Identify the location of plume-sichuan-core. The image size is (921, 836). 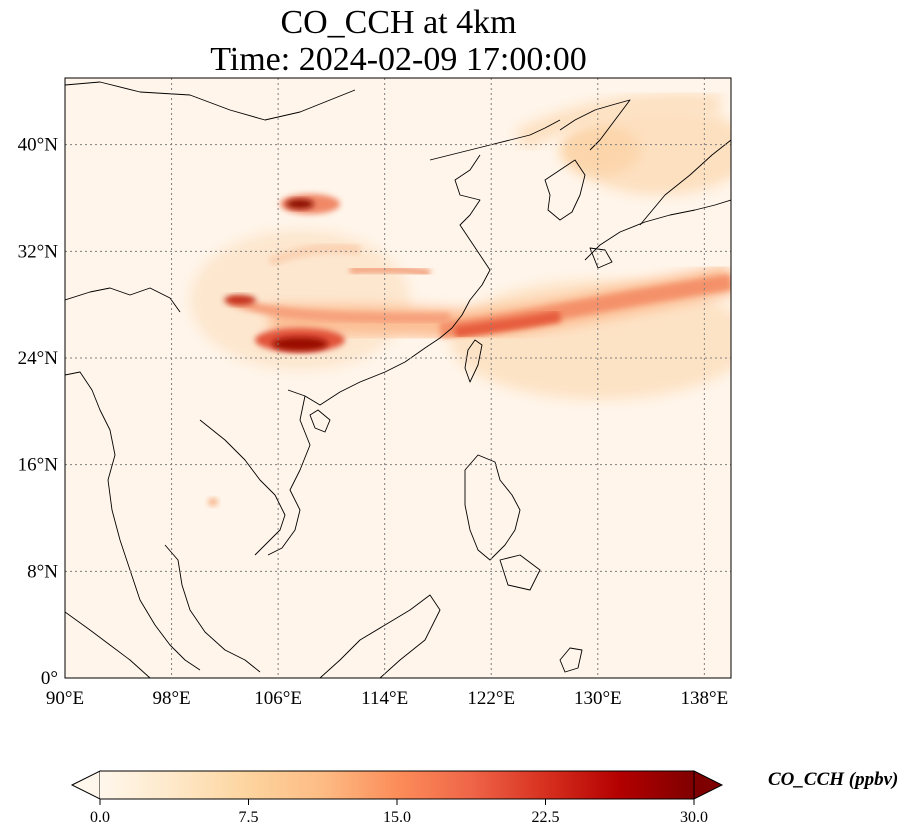
(300, 344).